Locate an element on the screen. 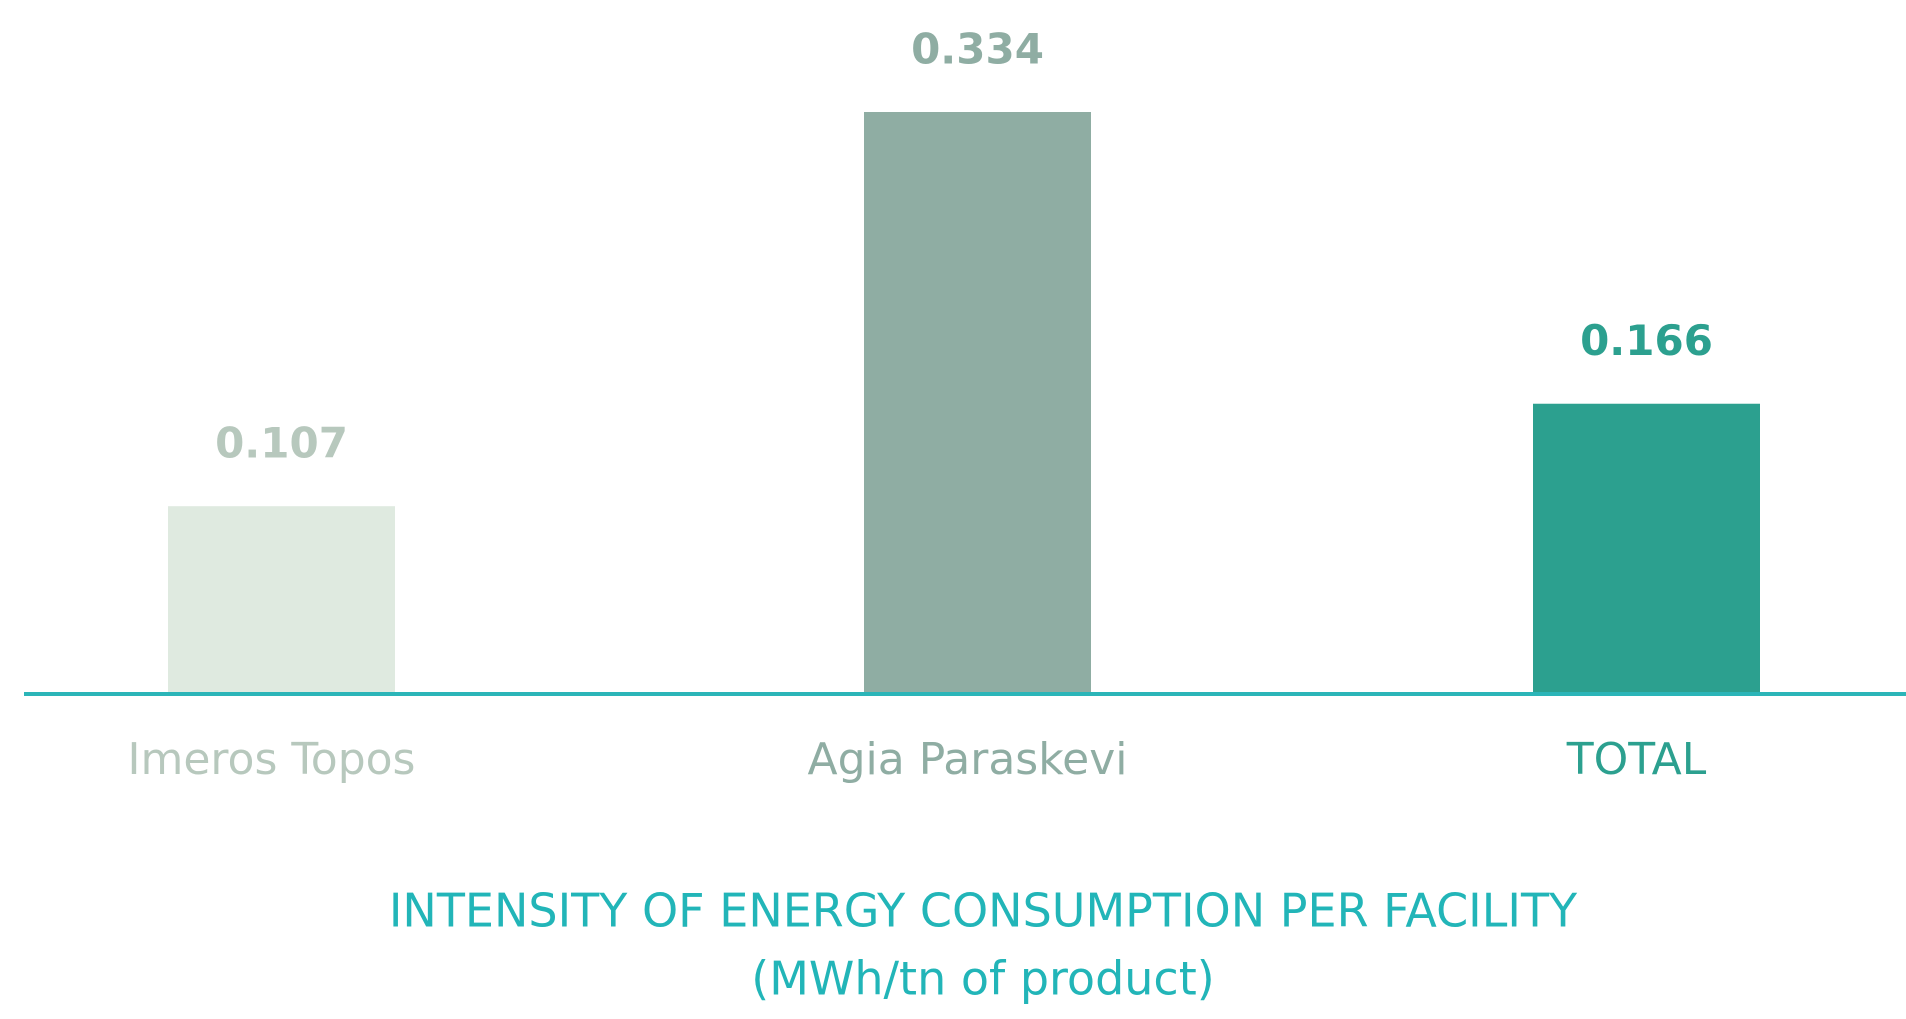  value-label: 0.334 is located at coordinates (977, 49).